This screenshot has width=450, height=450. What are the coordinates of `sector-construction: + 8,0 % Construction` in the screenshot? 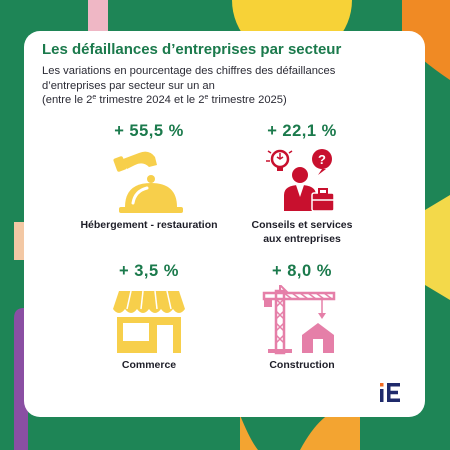 It's located at (302, 317).